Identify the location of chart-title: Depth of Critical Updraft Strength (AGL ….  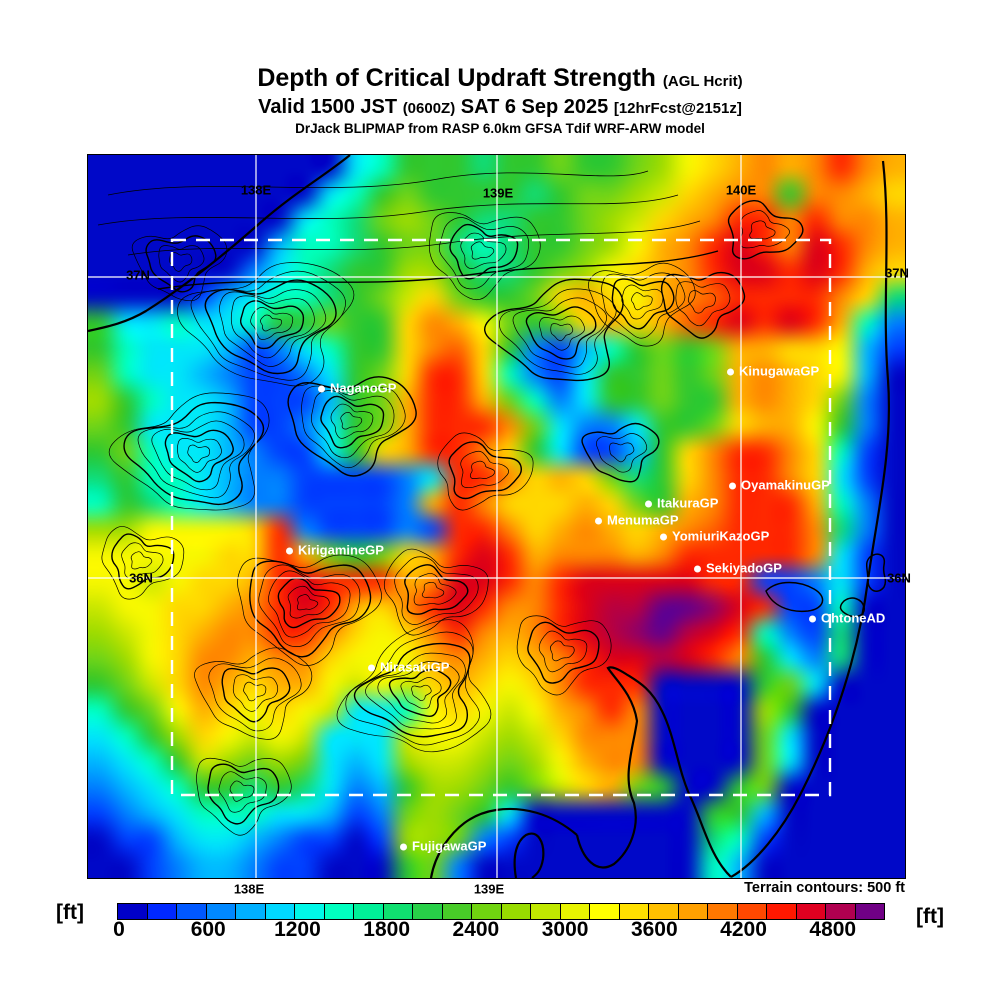
(500, 80).